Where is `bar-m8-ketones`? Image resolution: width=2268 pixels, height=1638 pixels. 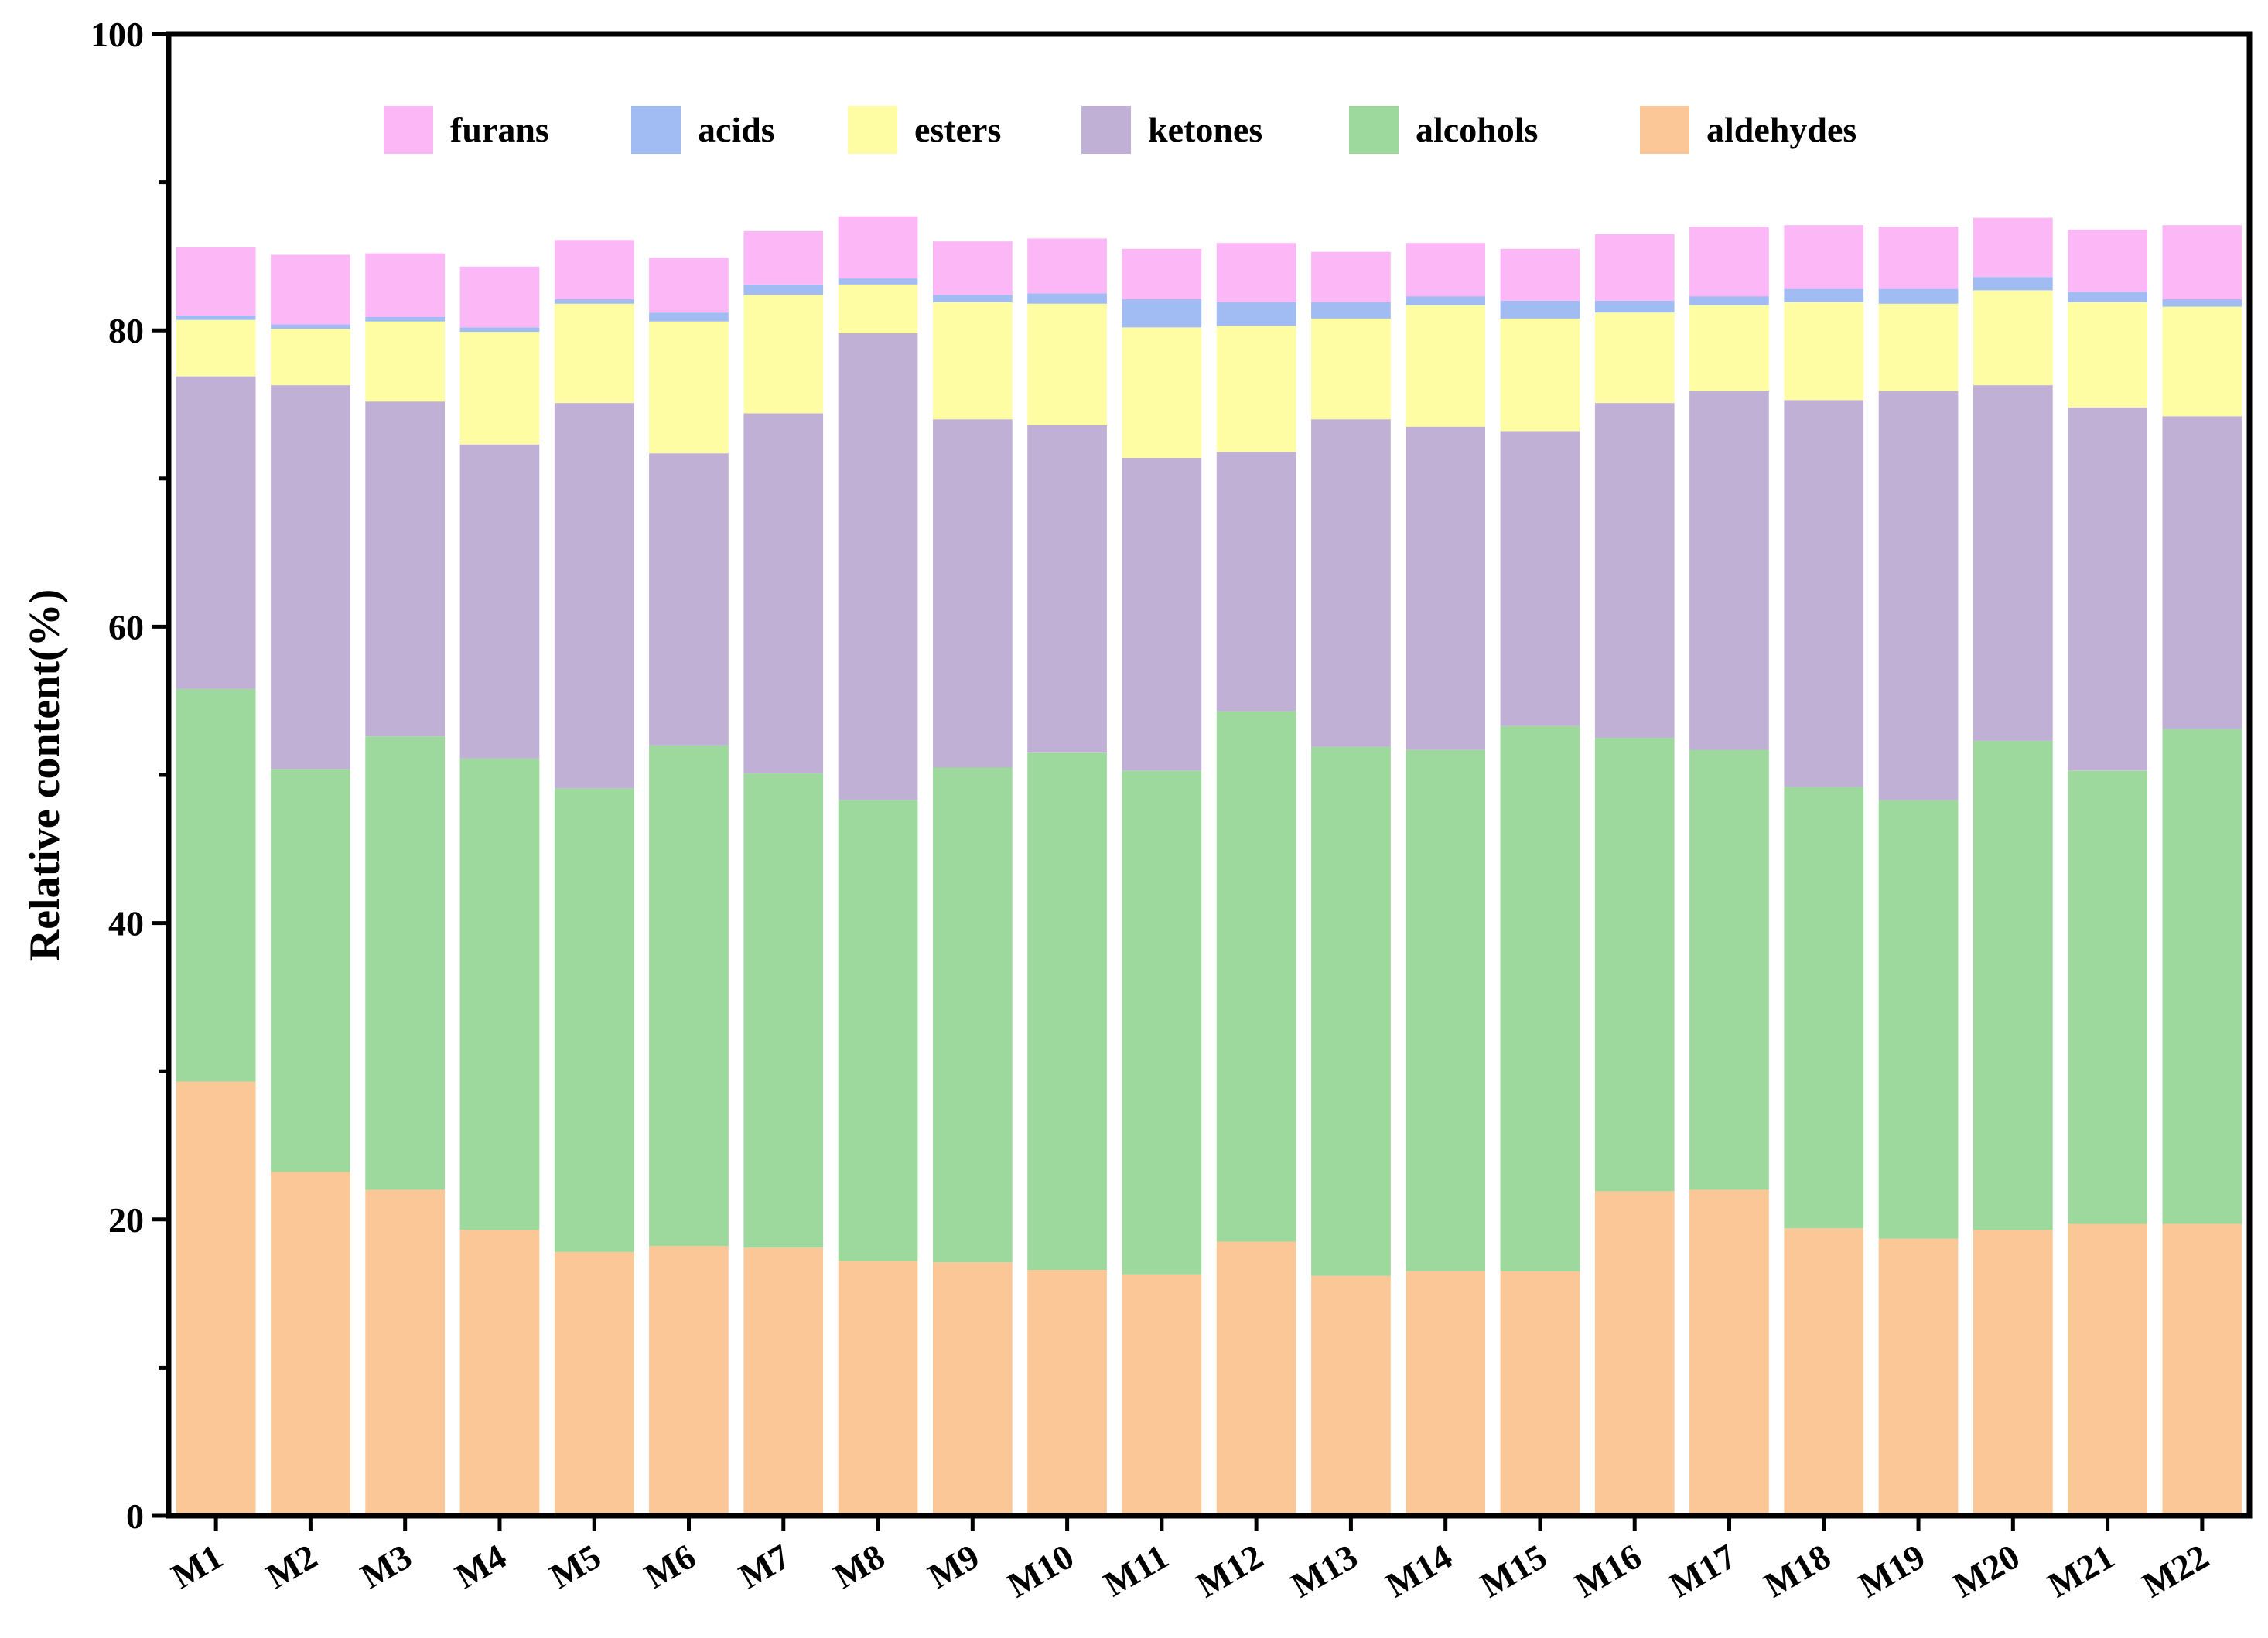 bar-m8-ketones is located at coordinates (878, 566).